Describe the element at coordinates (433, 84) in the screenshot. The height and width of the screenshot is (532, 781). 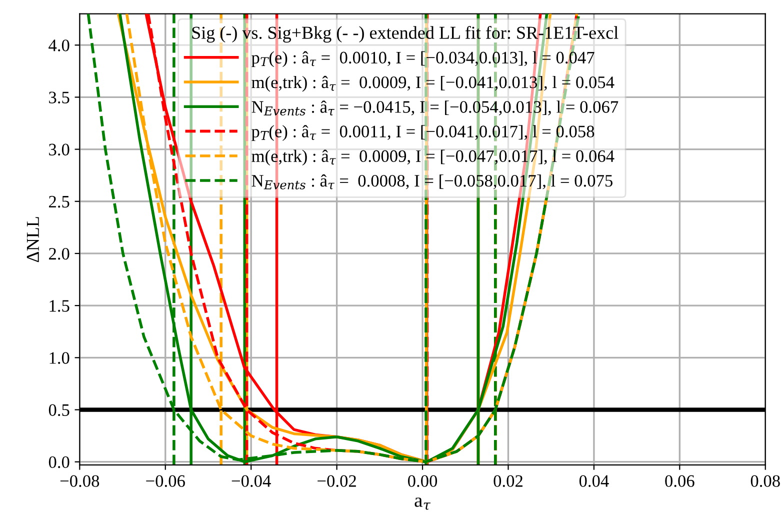
I see `legend-label: m(e,trk) : â$_{τ}$ = 0.0009, I = [−0.041,0.013], l = 0.054` at that location.